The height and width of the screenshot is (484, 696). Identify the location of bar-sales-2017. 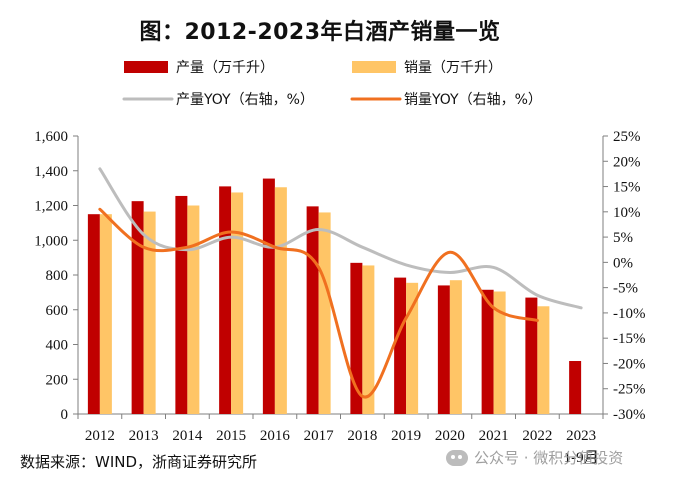
(324, 313).